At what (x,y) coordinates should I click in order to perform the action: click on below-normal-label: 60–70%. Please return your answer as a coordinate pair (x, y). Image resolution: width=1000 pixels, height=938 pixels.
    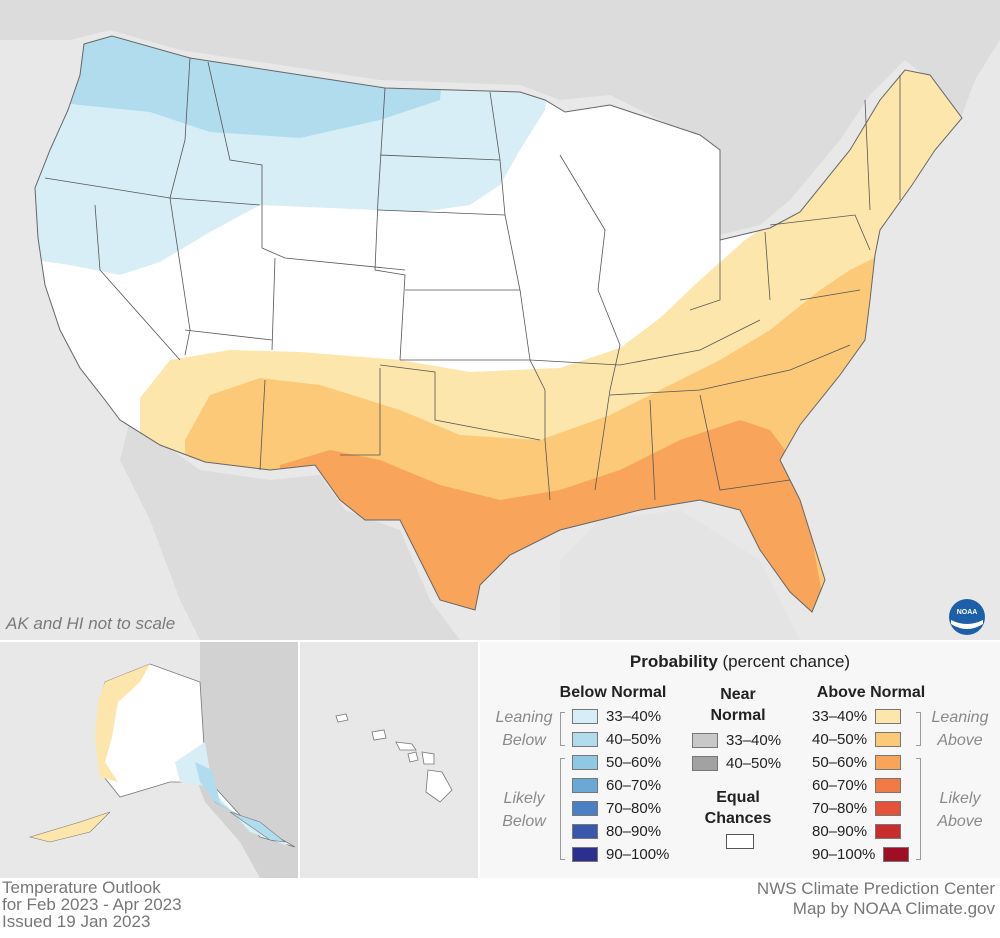
    Looking at the image, I should click on (634, 785).